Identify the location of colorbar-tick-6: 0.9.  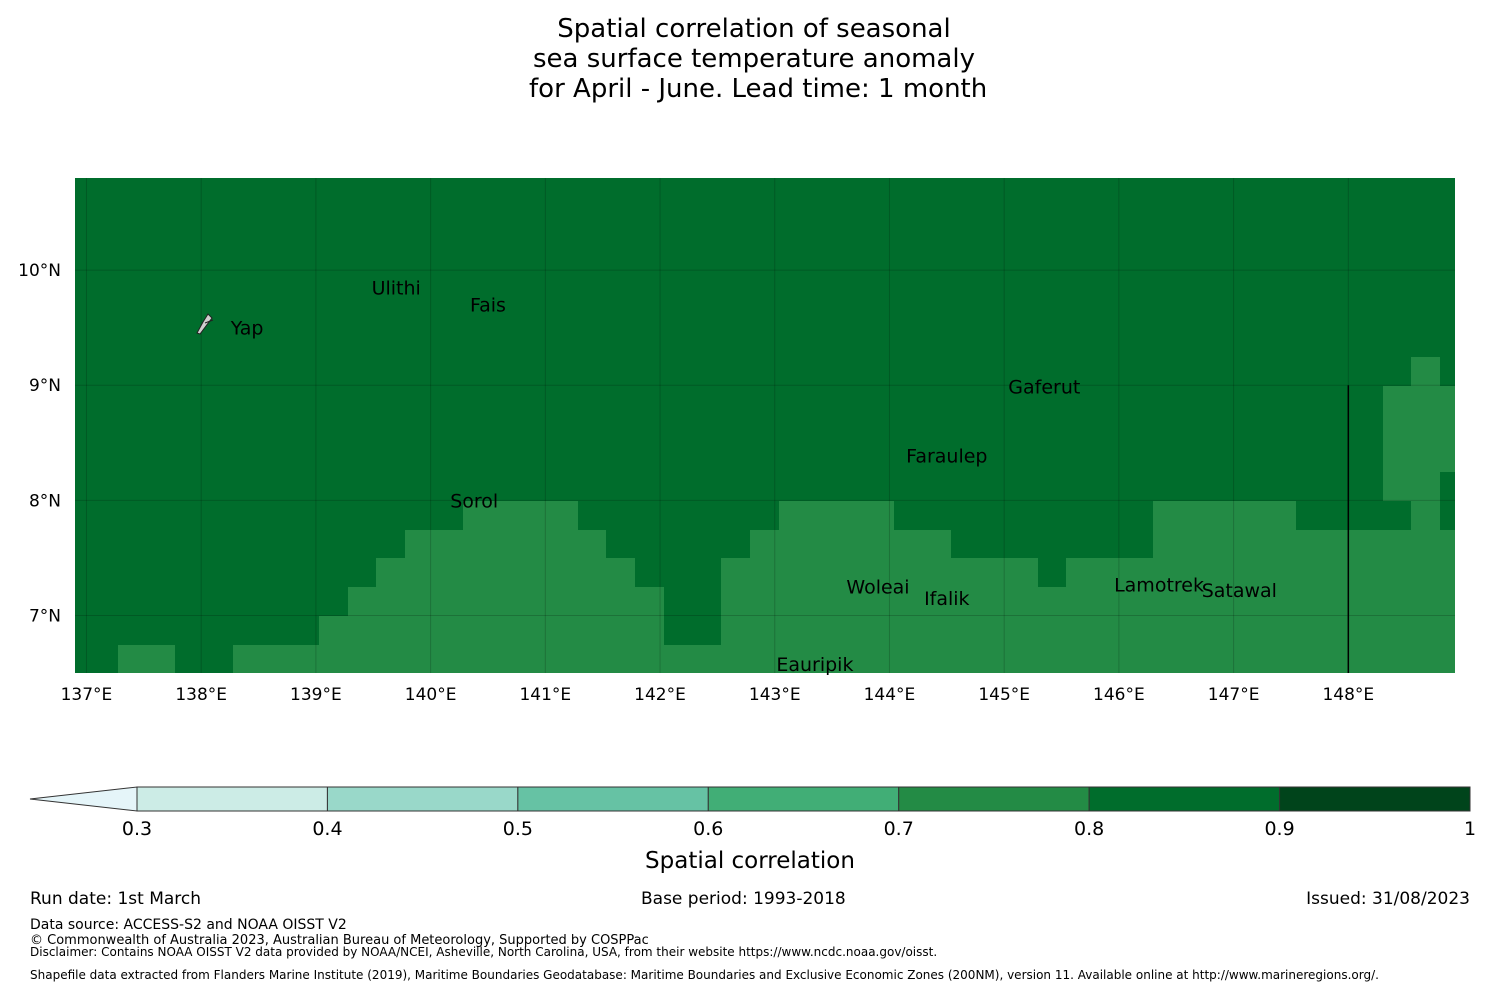
(1279, 829).